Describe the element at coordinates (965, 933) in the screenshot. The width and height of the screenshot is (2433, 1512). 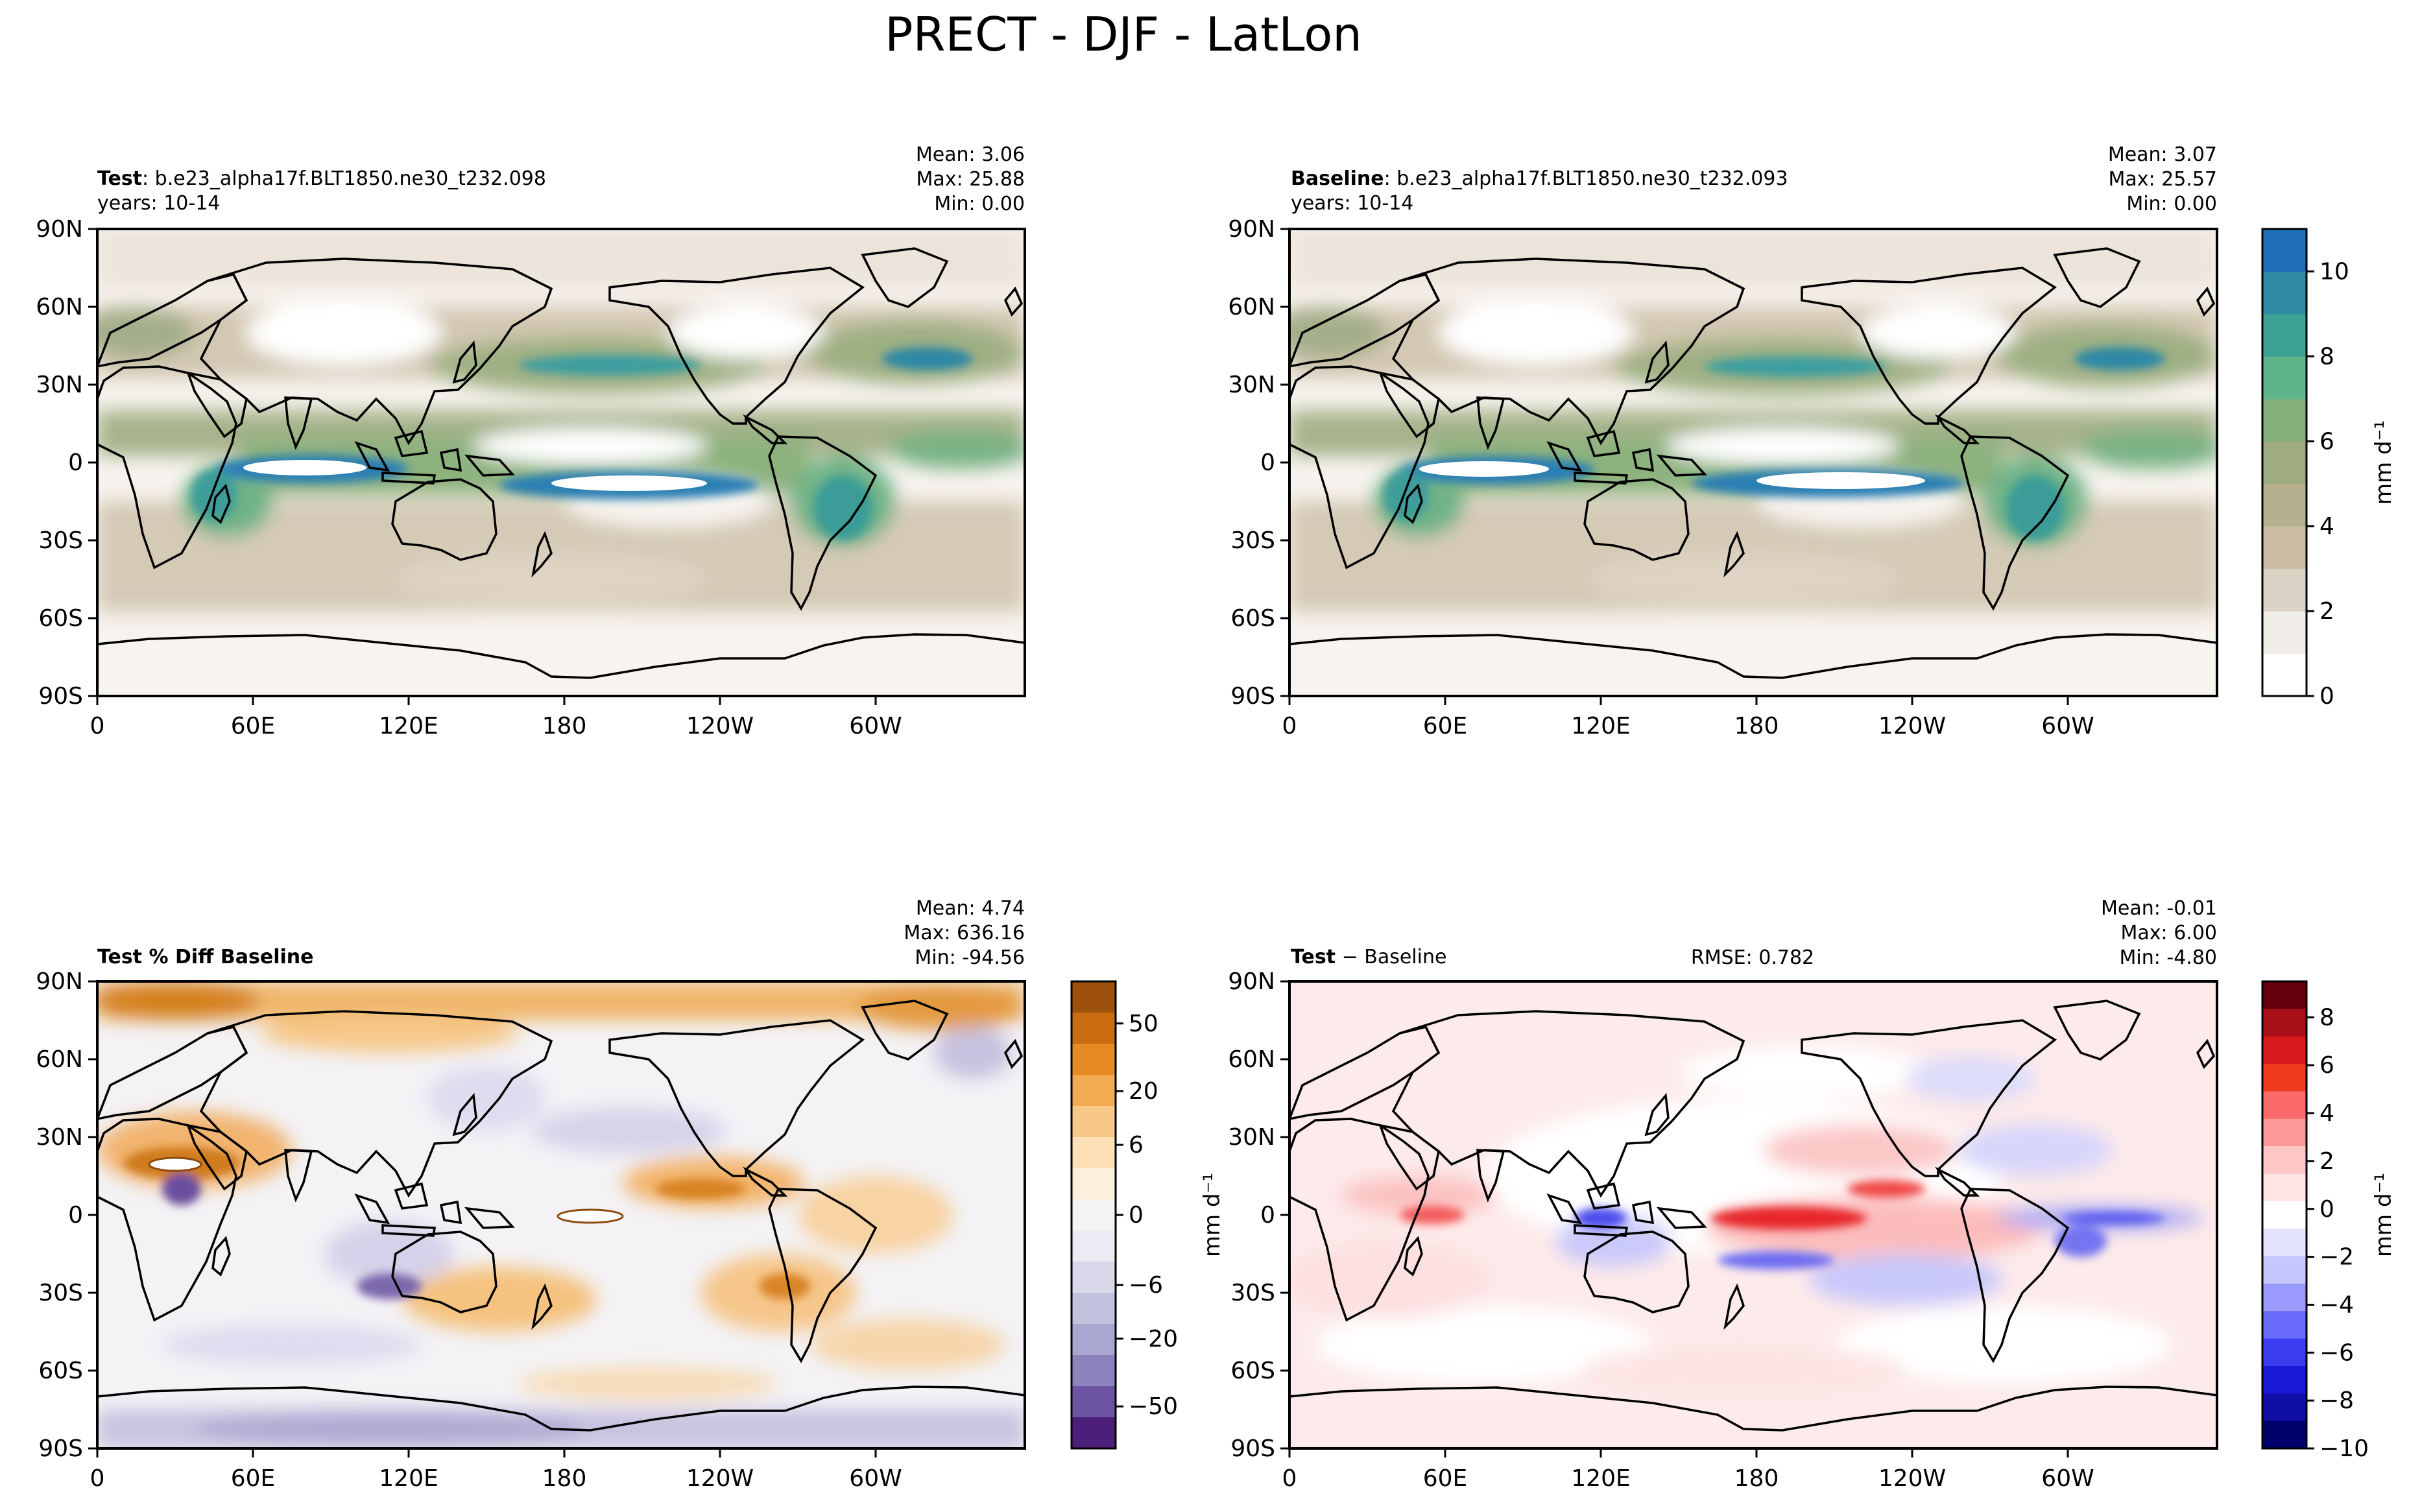
I see `stat-max: Max: 636.16` at that location.